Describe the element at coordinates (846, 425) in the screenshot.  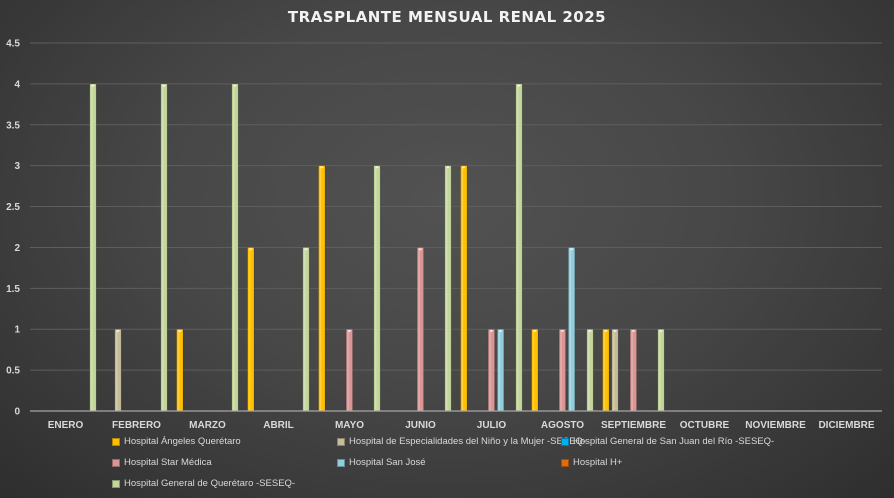
I see `x-tick-label: DICIEMBRE` at that location.